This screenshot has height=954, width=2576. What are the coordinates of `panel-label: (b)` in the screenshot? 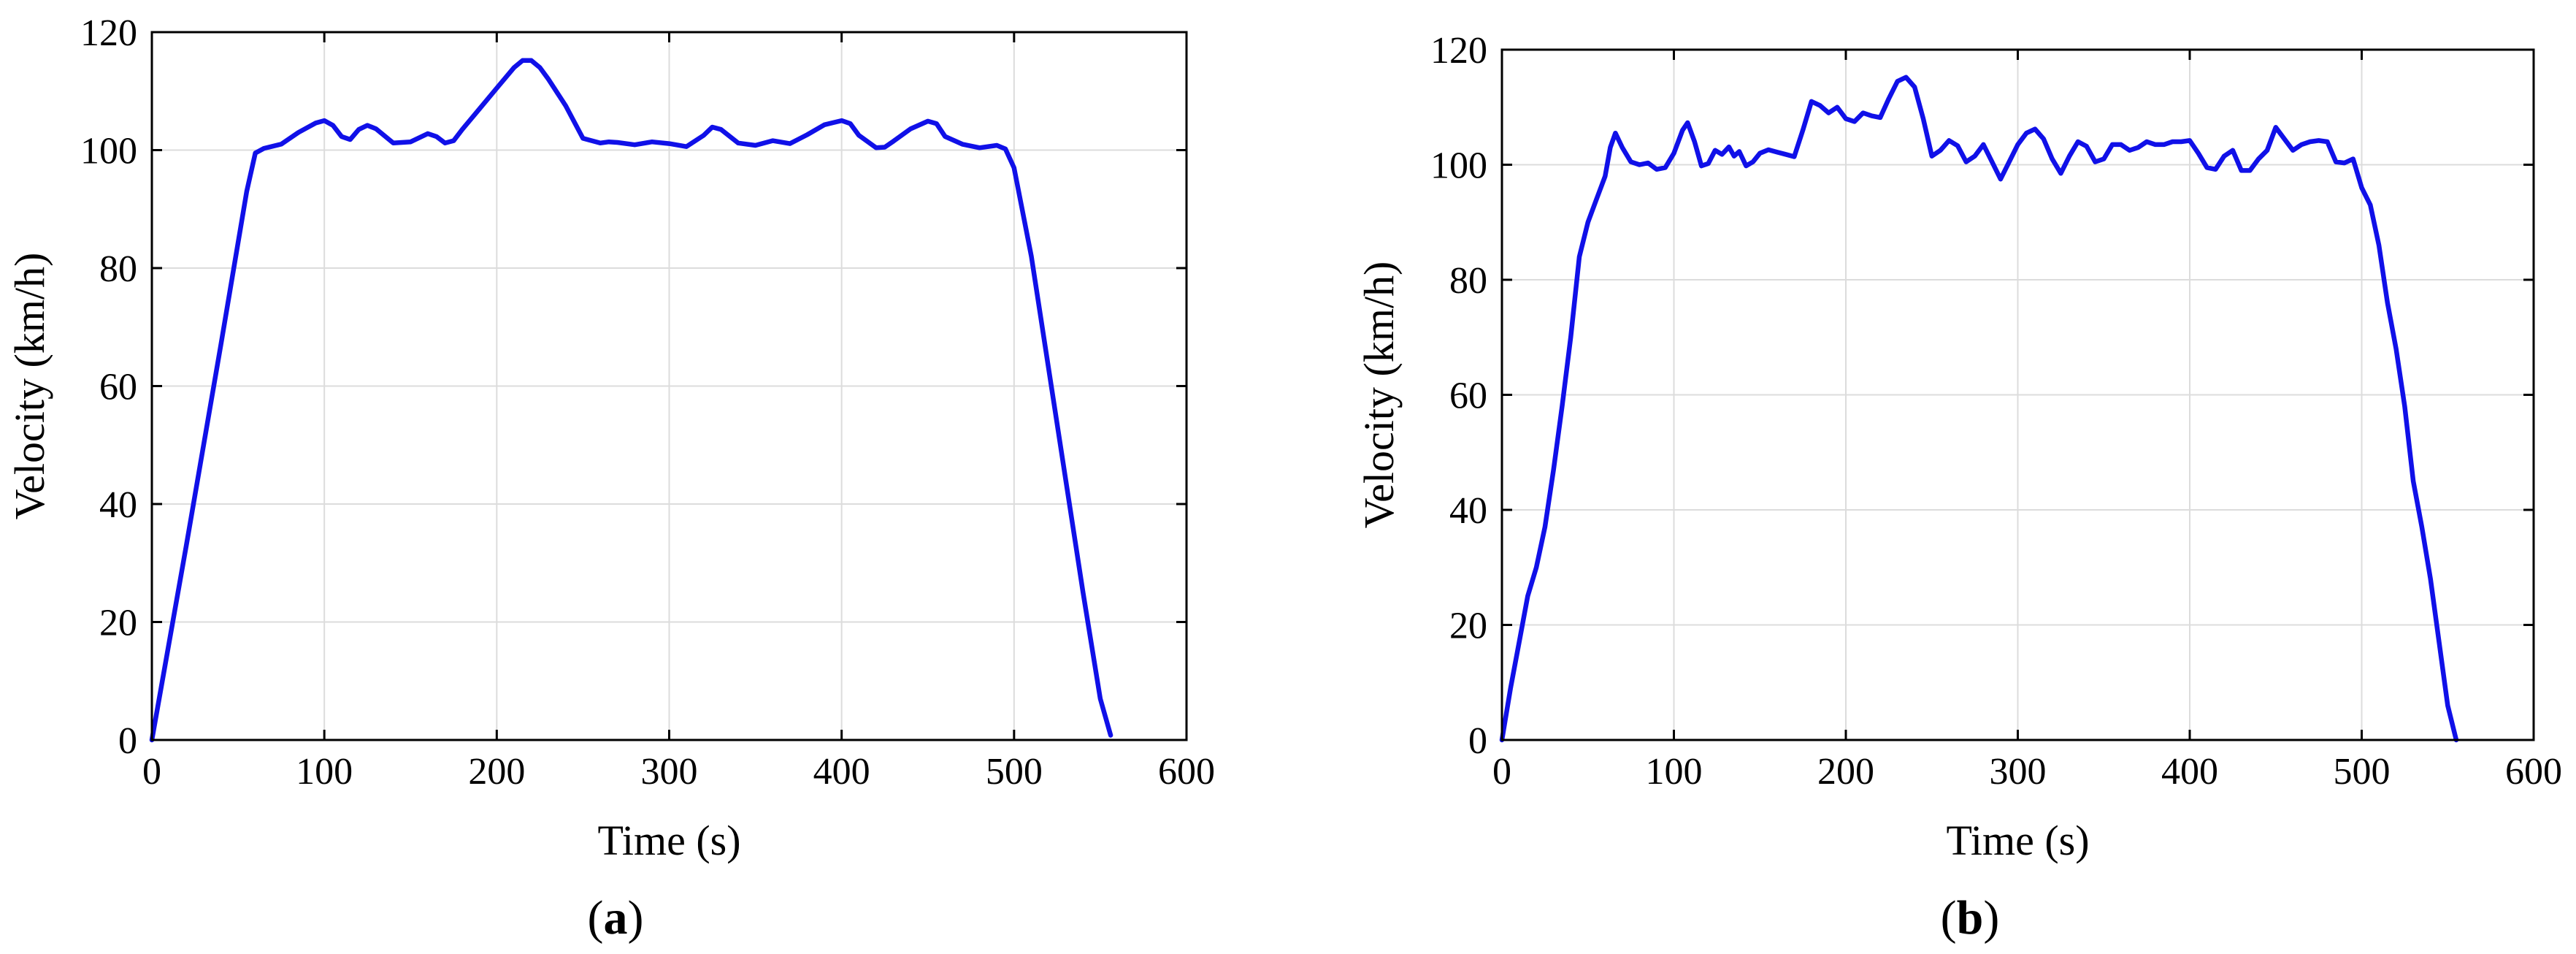 It's located at (1970, 918).